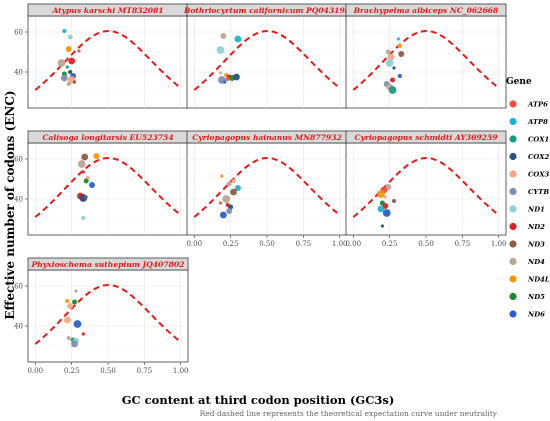 This screenshot has width=550, height=421. Describe the element at coordinates (536, 210) in the screenshot. I see `legend-label: ND1` at that location.